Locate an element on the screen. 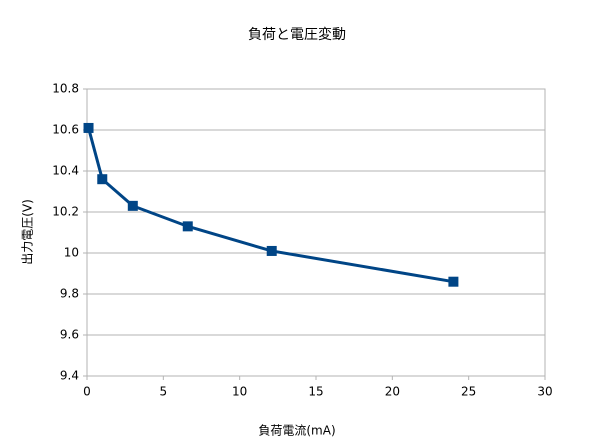 This screenshot has height=446, width=595. x-tick-label: 25 is located at coordinates (468, 392).